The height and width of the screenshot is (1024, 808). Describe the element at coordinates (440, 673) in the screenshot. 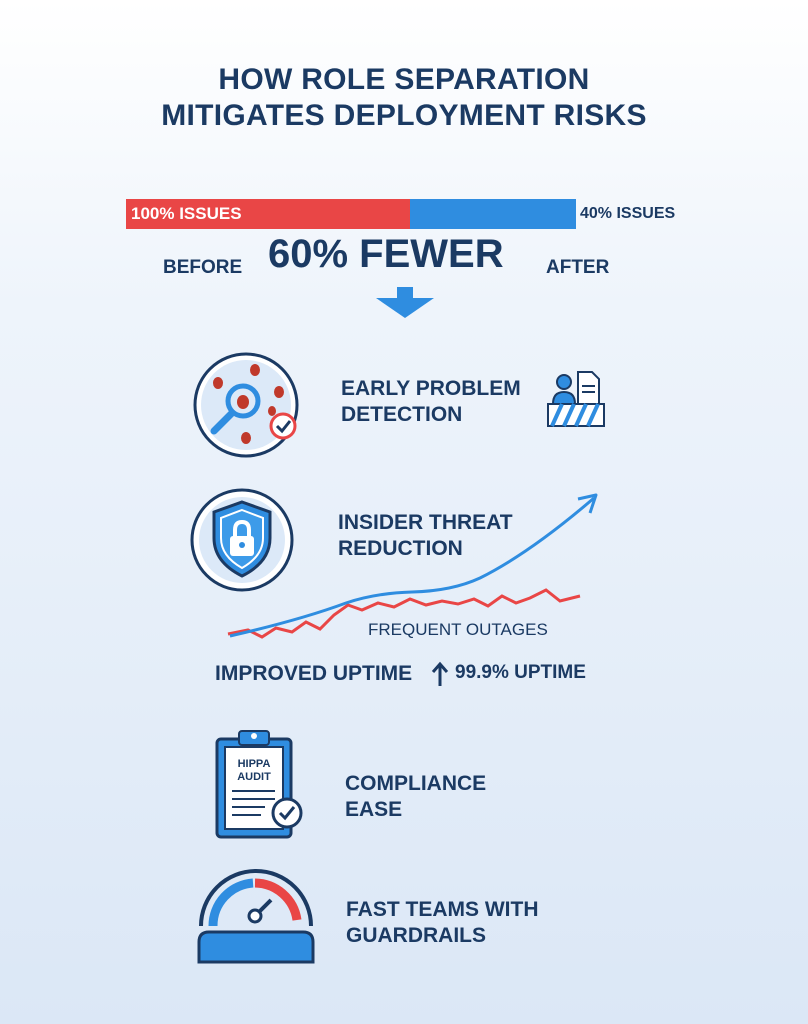

I see `up-arrow-icon` at that location.